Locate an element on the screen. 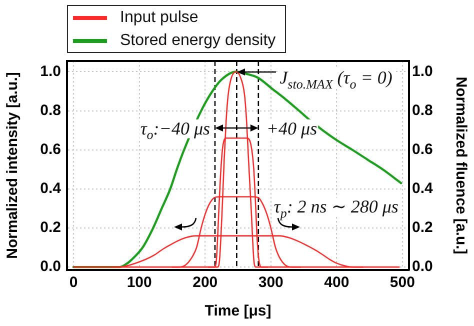 This screenshot has height=326, width=474. y2-tick-label: 0.6 is located at coordinates (422, 149).